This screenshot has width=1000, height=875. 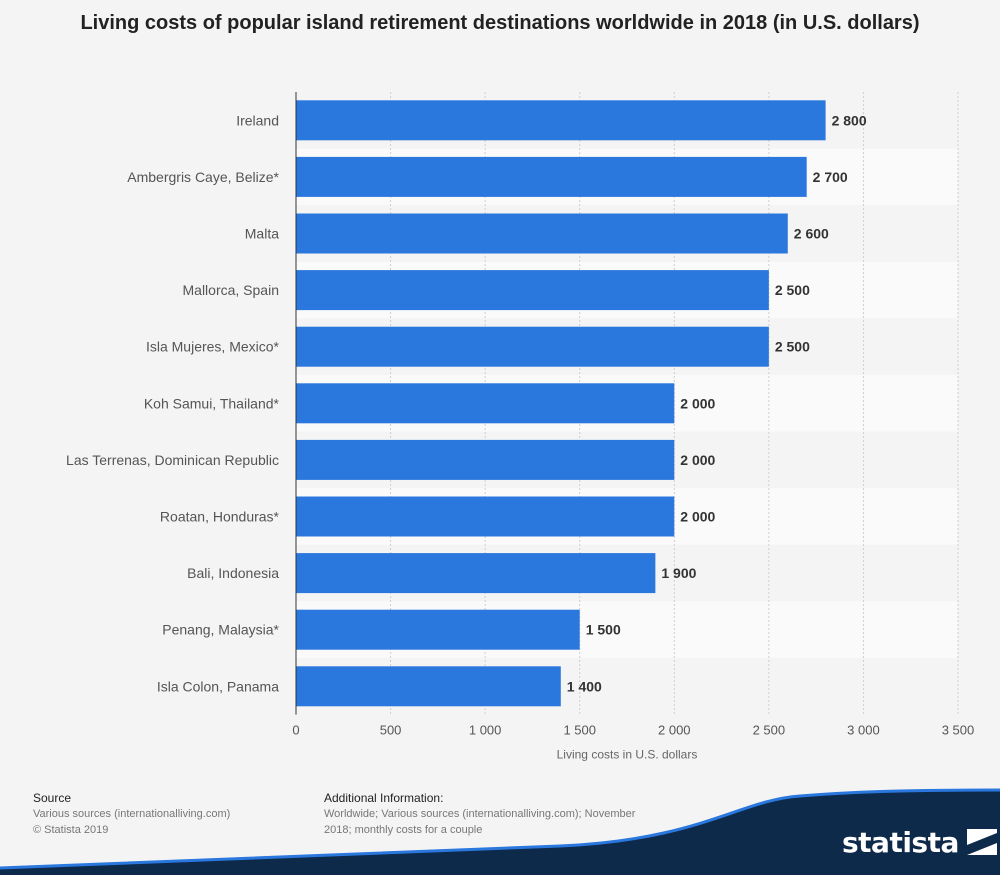 I want to click on footer-wave-accent, so click(x=500, y=829).